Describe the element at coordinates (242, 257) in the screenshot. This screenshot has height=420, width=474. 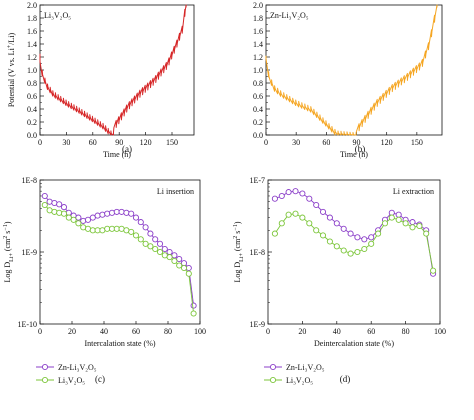
I see `y-axis-title-part: Li+` at that location.